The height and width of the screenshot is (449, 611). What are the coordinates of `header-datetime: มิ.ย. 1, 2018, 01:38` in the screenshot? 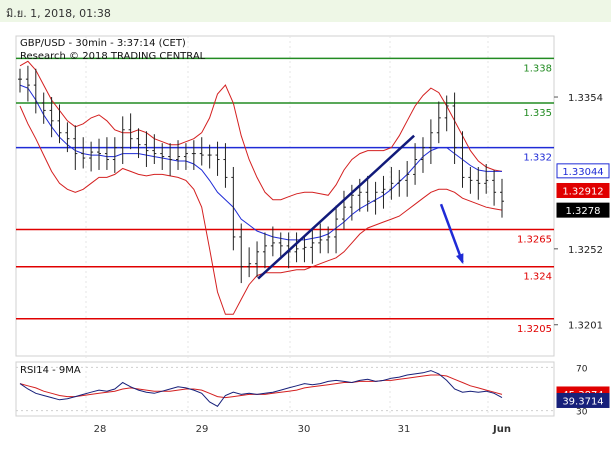 It's located at (58, 13).